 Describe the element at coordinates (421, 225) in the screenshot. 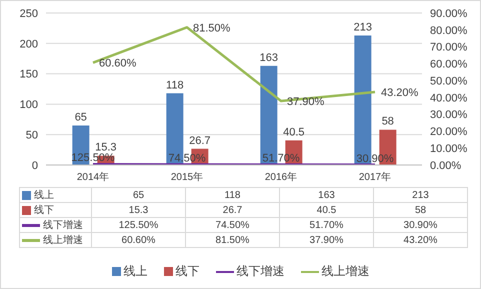

I see `data-label: 30.90%` at that location.